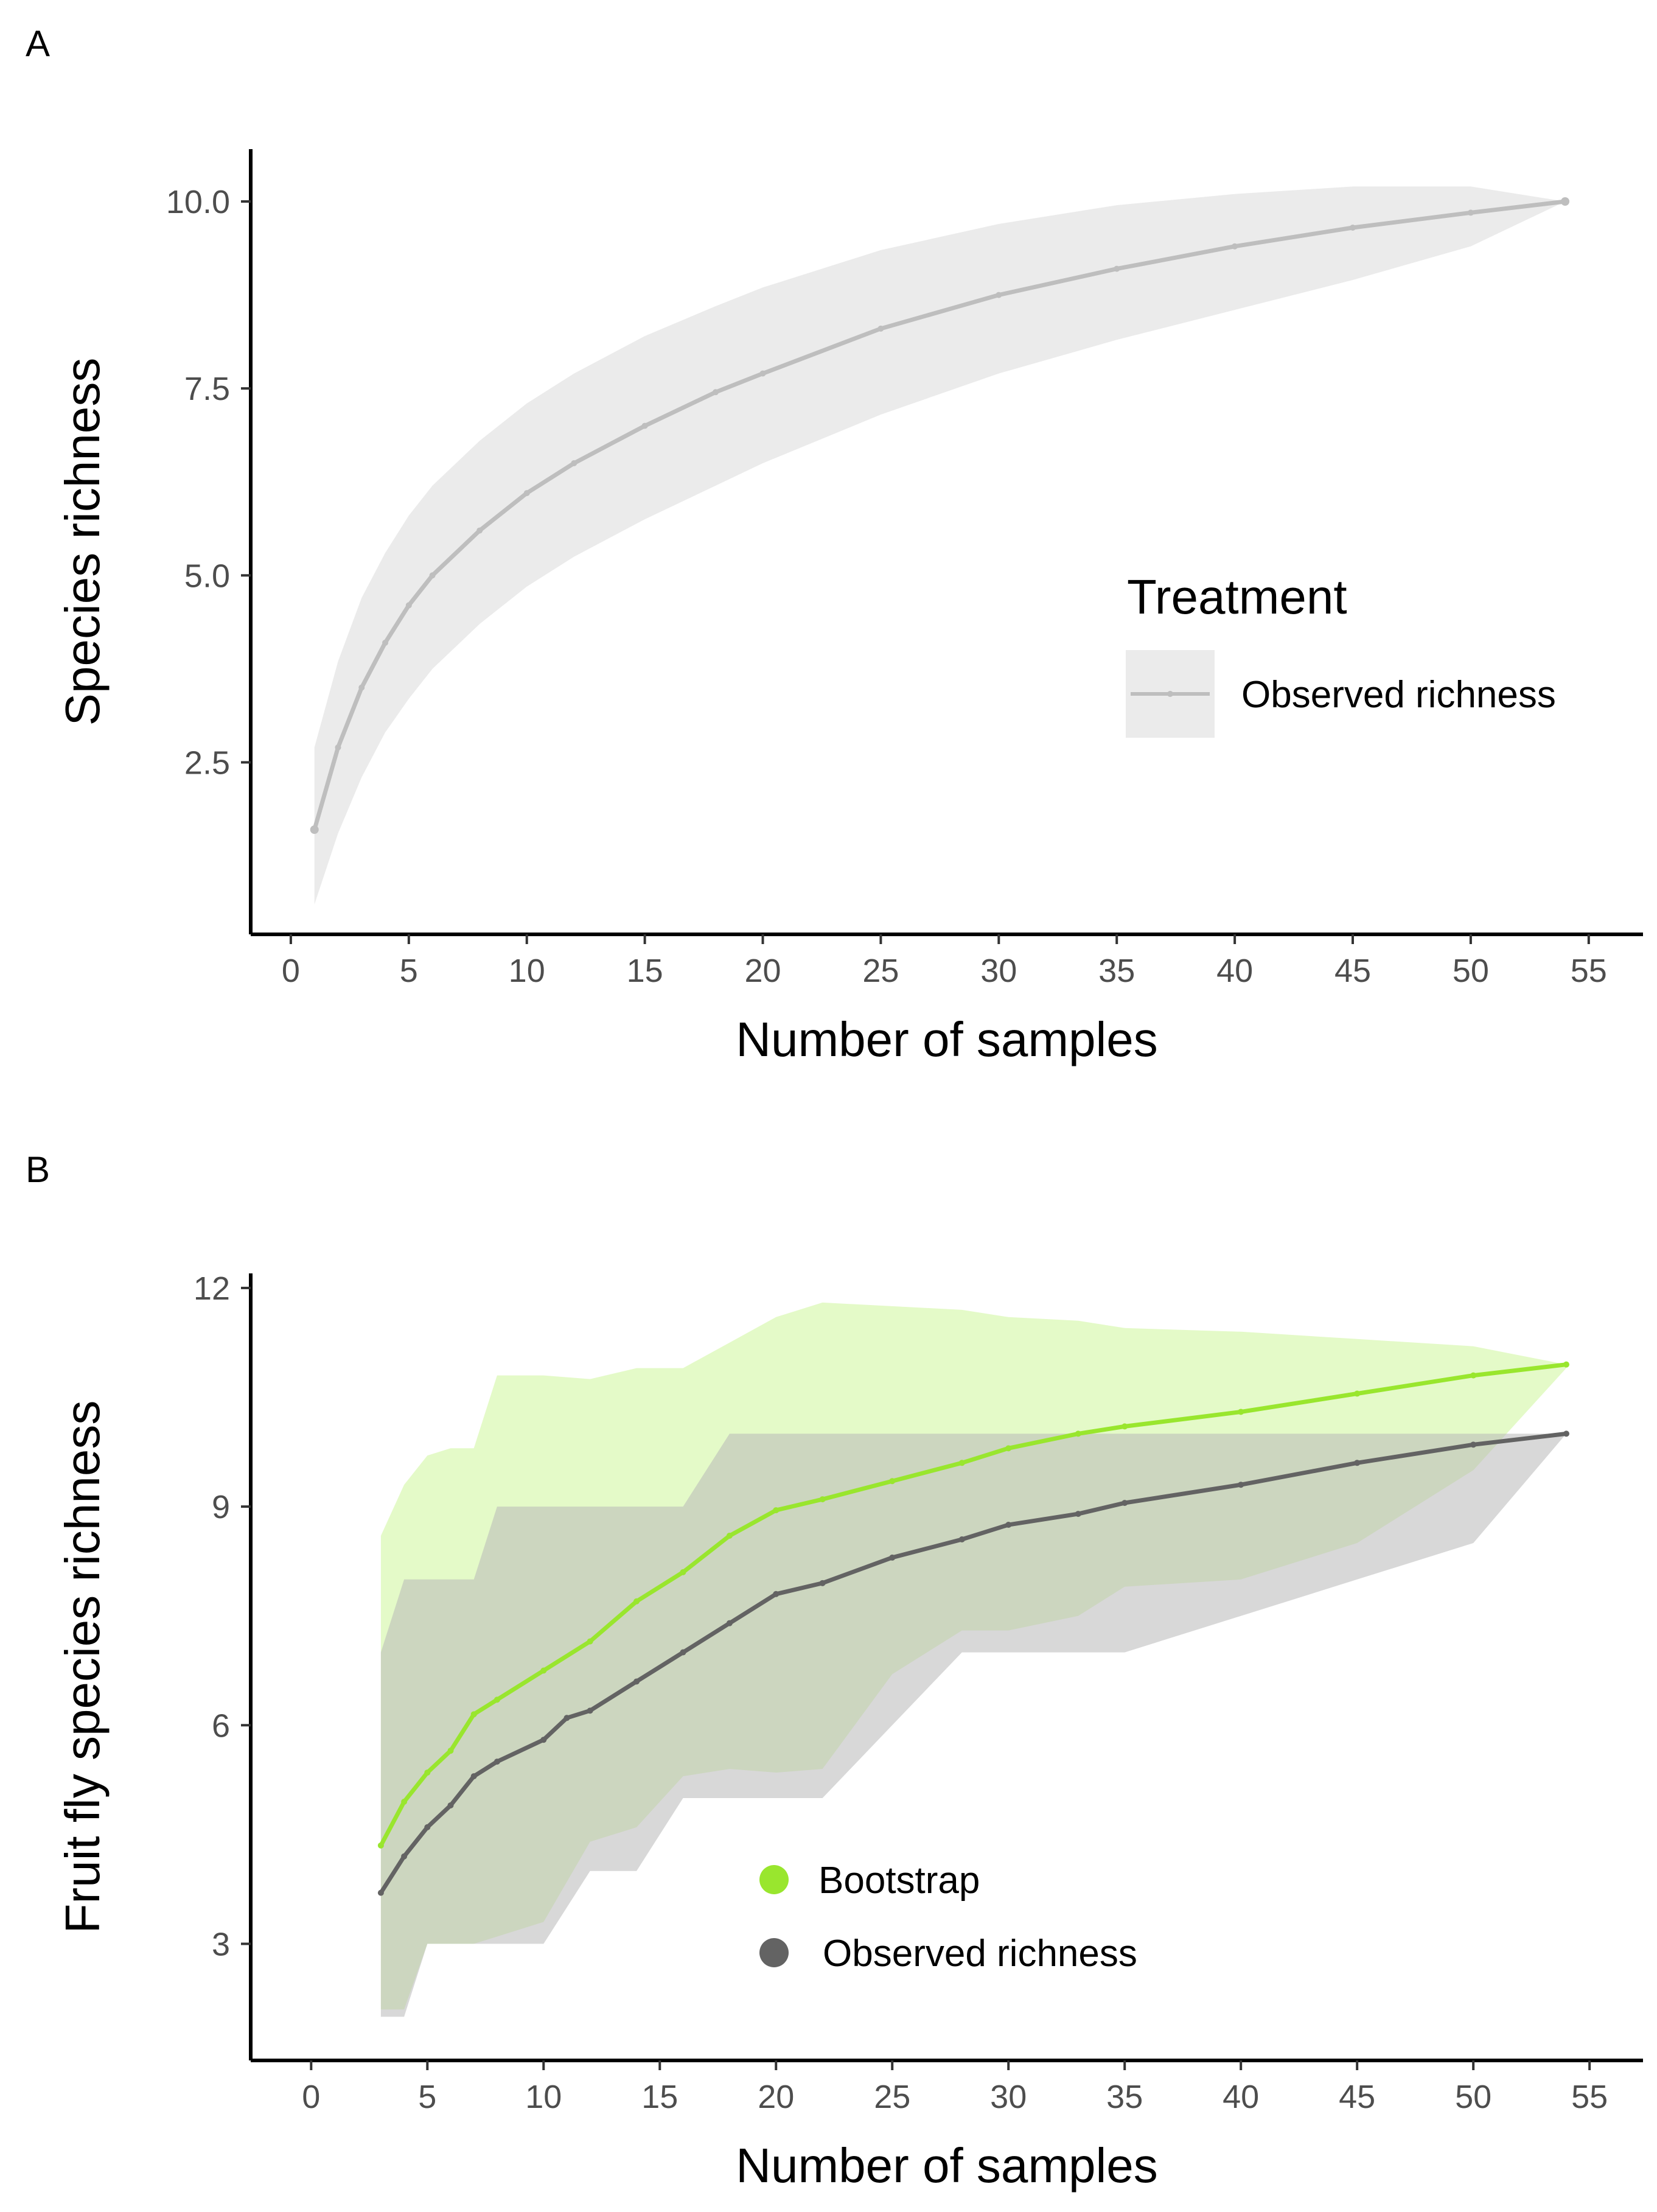 This screenshot has width=1657, height=2212. What do you see at coordinates (38, 43) in the screenshot?
I see `panel-a-label: A` at bounding box center [38, 43].